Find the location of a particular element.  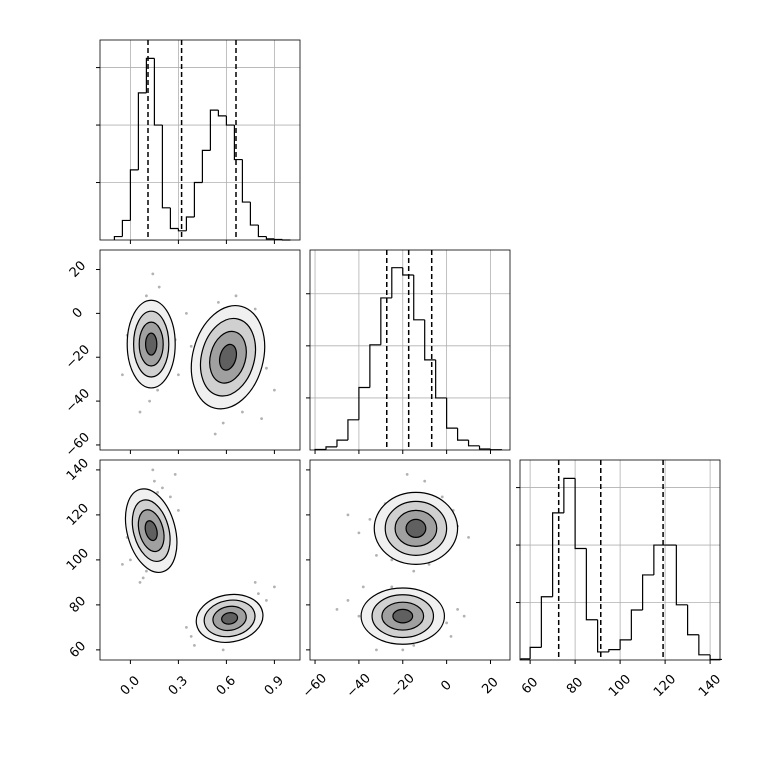

x-tick-label: 0.0 is located at coordinates (130, 685).